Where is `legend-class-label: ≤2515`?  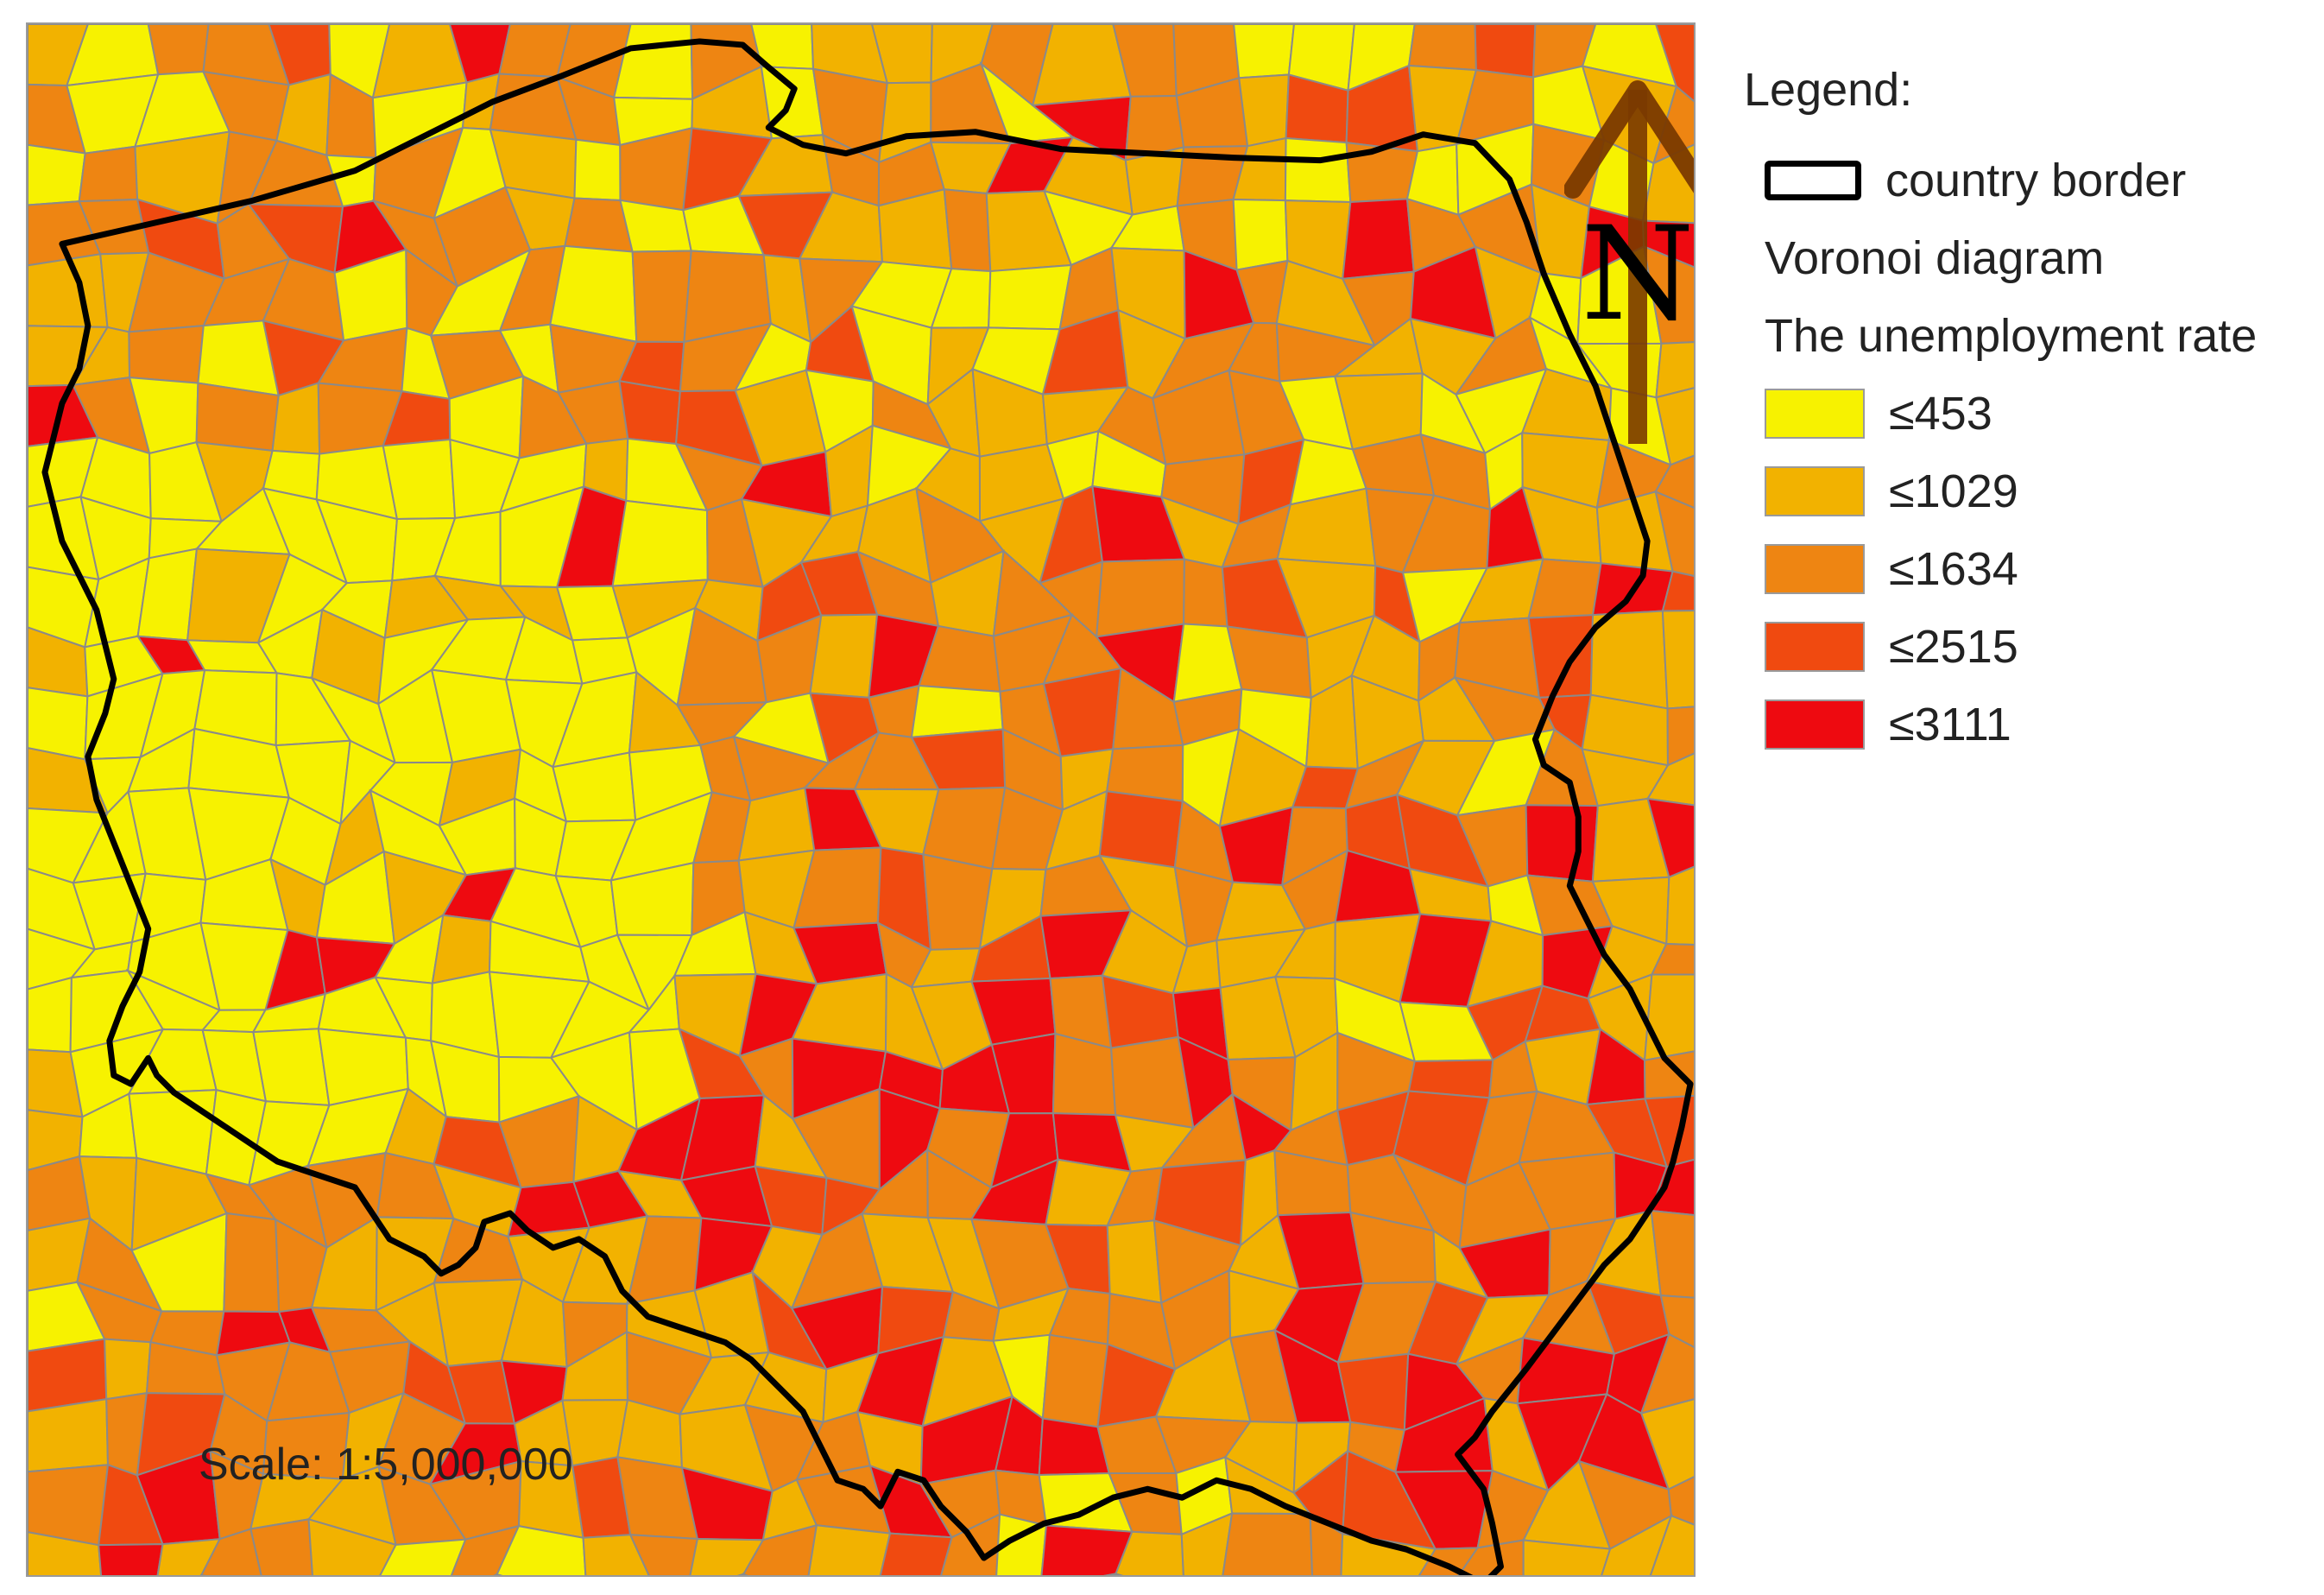 legend-class-label: ≤2515 is located at coordinates (1954, 647).